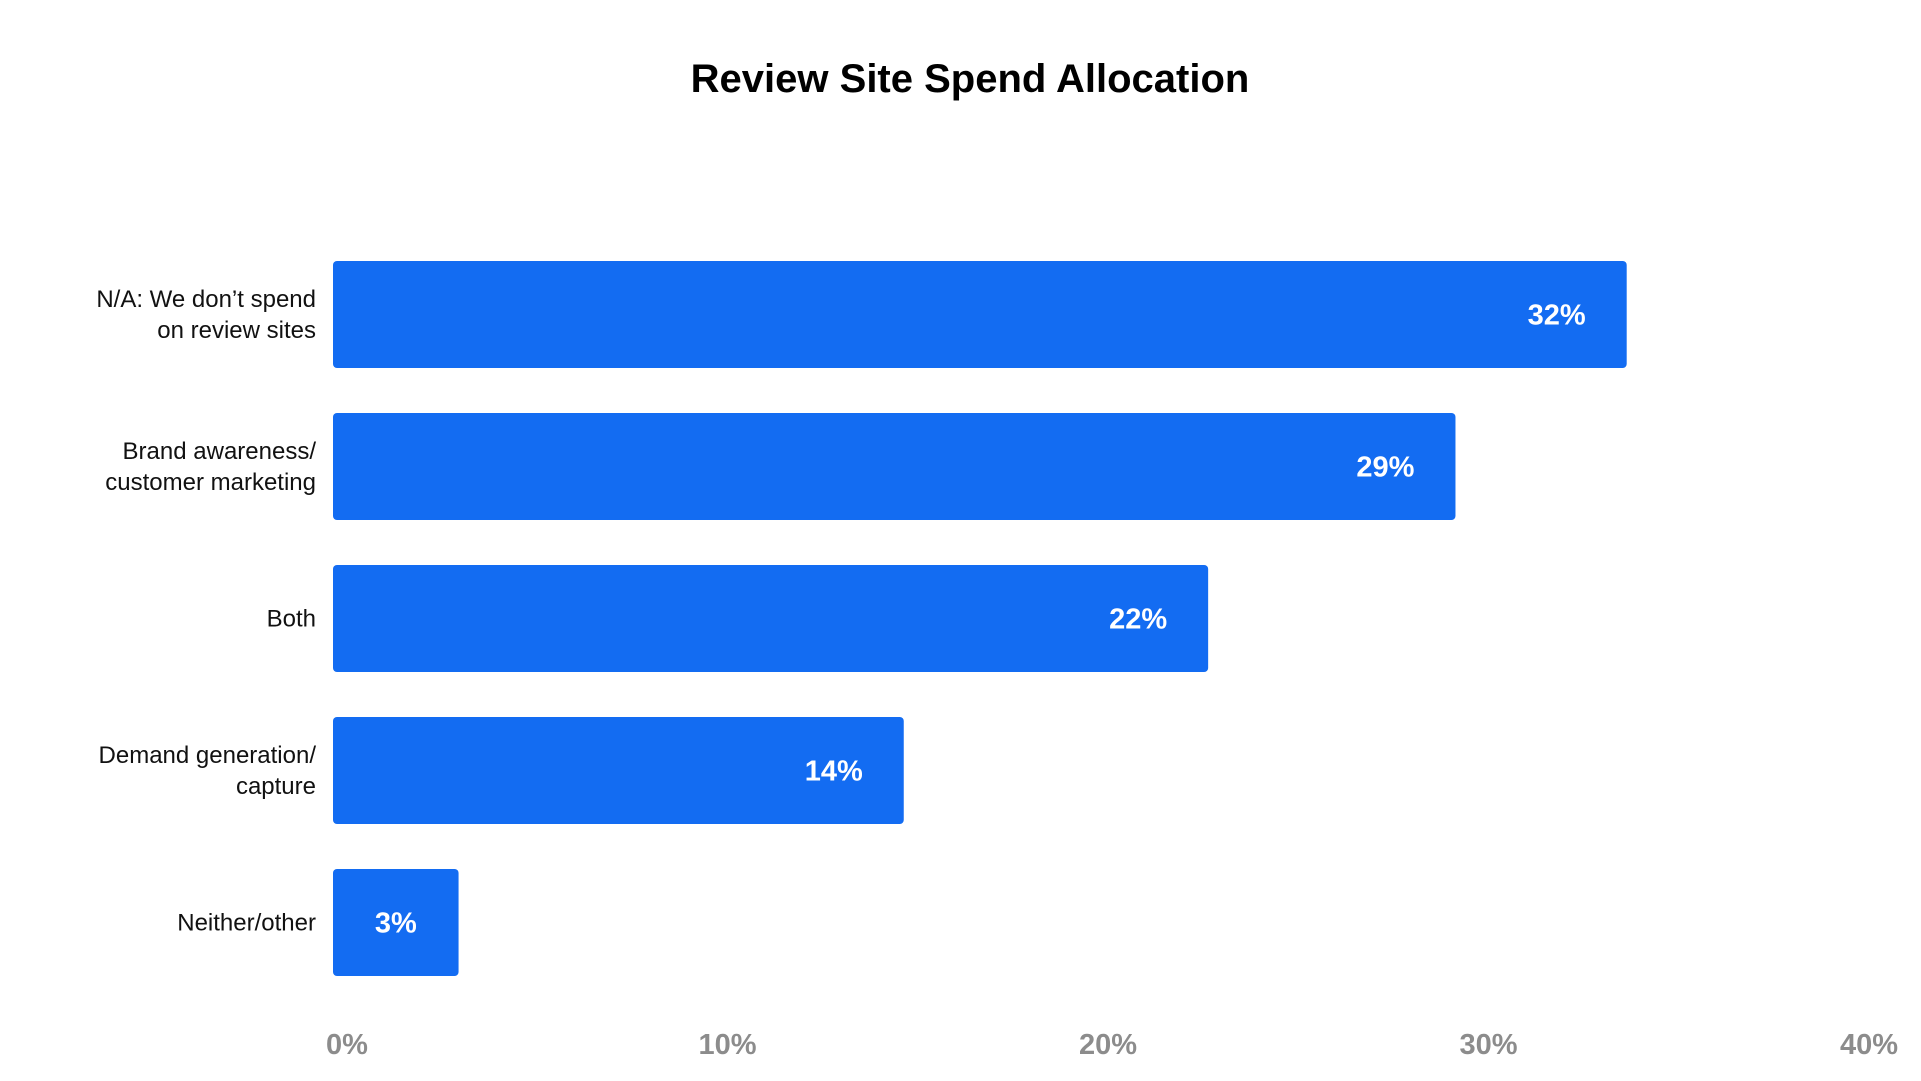  What do you see at coordinates (1488, 1045) in the screenshot?
I see `x-tick-label: 30%` at bounding box center [1488, 1045].